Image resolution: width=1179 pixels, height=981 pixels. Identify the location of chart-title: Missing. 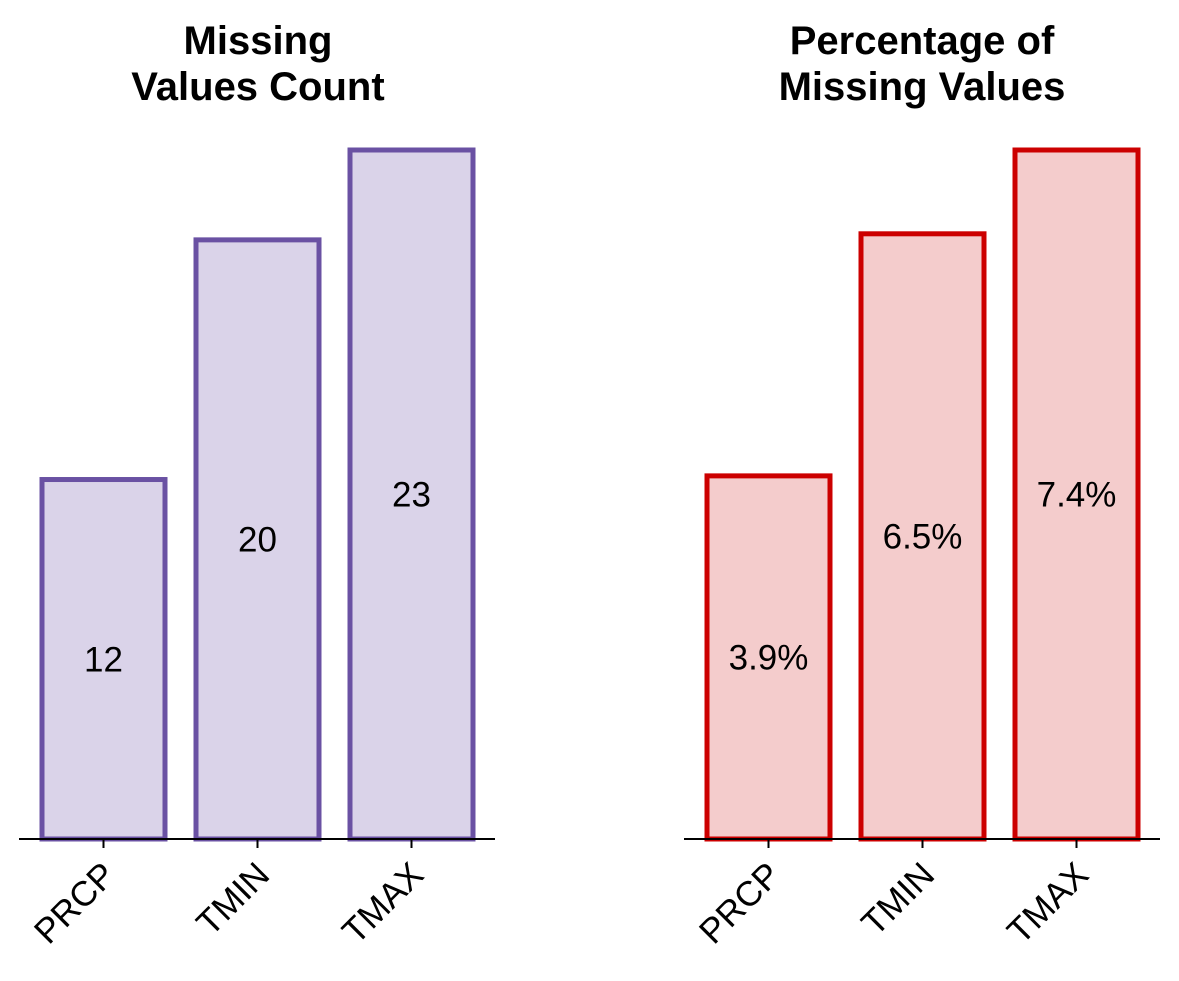
(258, 41).